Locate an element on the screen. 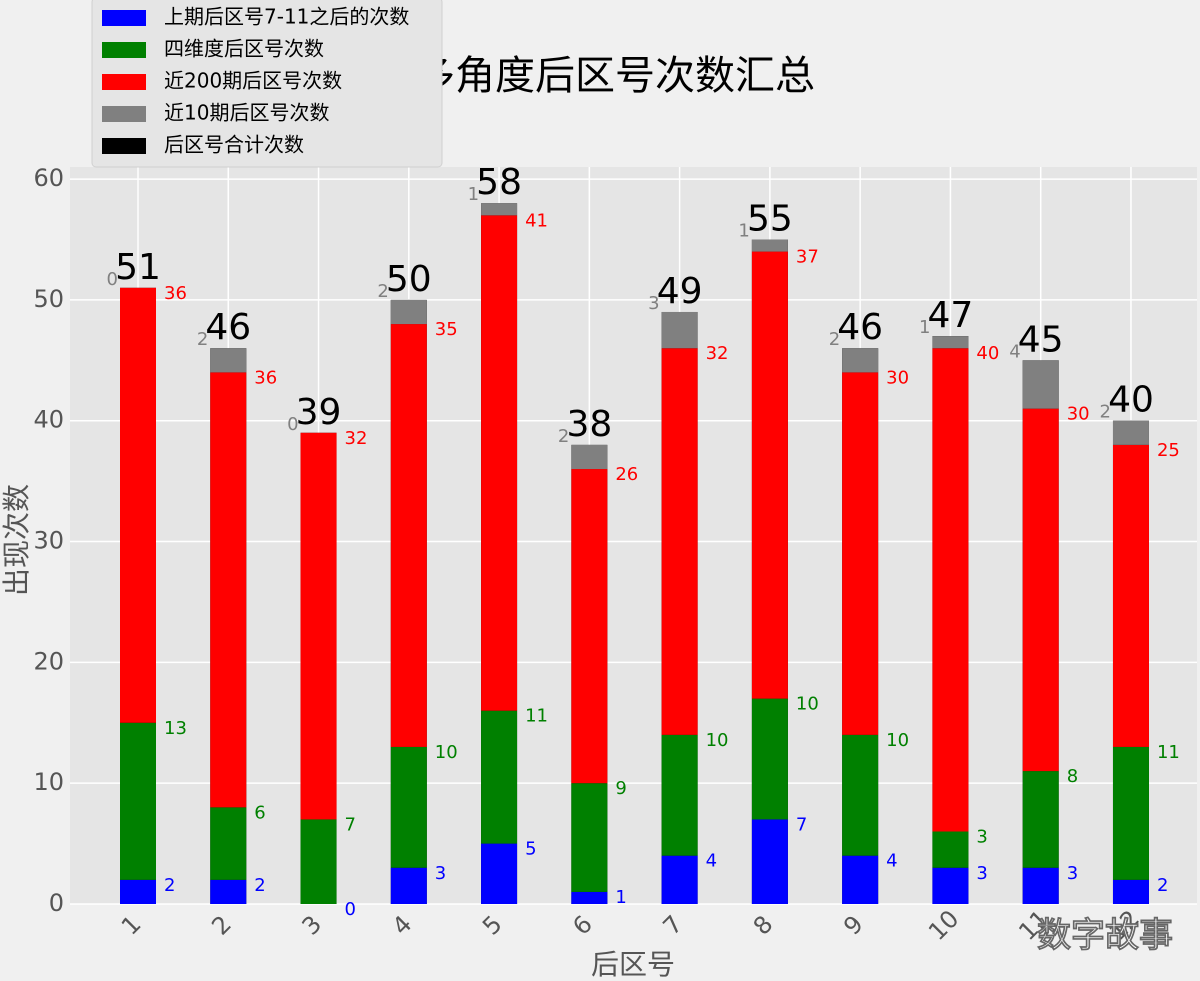  y-tick-label: 10 is located at coordinates (48, 782).